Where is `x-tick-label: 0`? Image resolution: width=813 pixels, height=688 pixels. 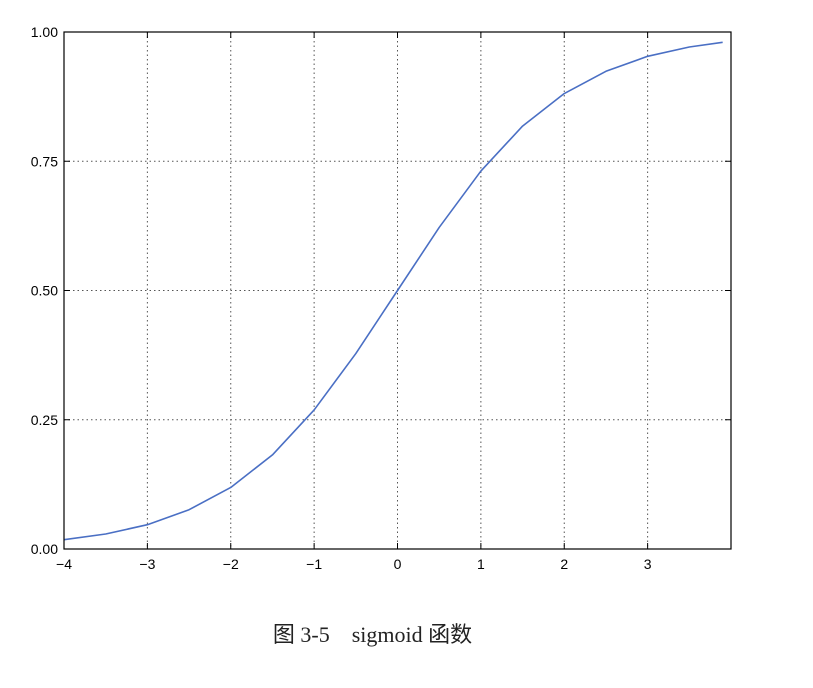
x-tick-label: 0 is located at coordinates (398, 564).